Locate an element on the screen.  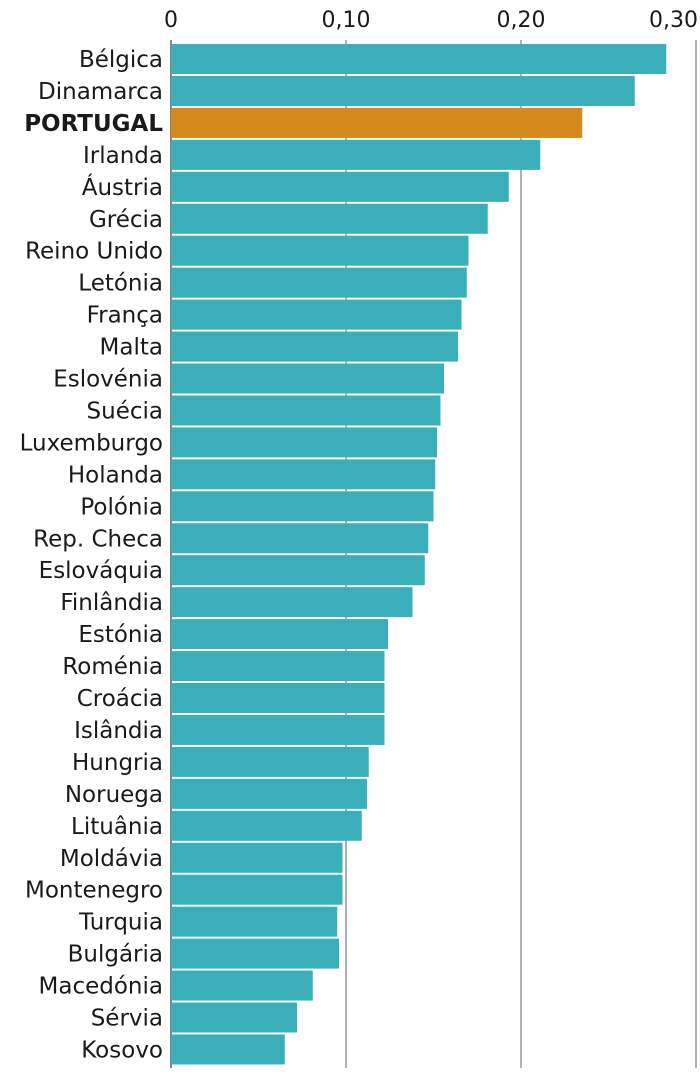
category-label-19: Roménia is located at coordinates (112, 667).